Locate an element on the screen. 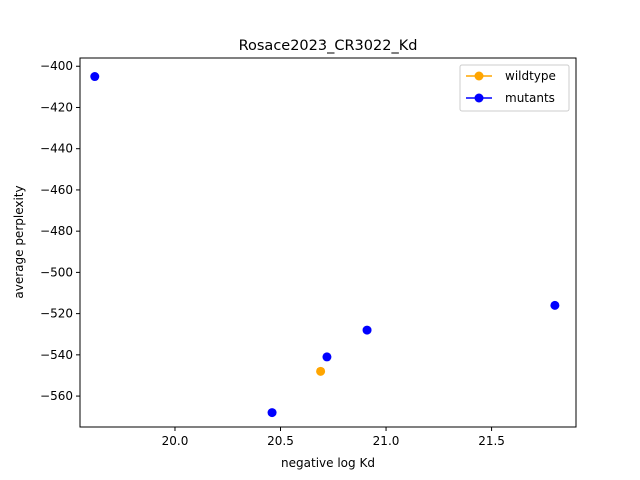 This screenshot has width=640, height=480. x-tick-label: 20.0 is located at coordinates (175, 441).